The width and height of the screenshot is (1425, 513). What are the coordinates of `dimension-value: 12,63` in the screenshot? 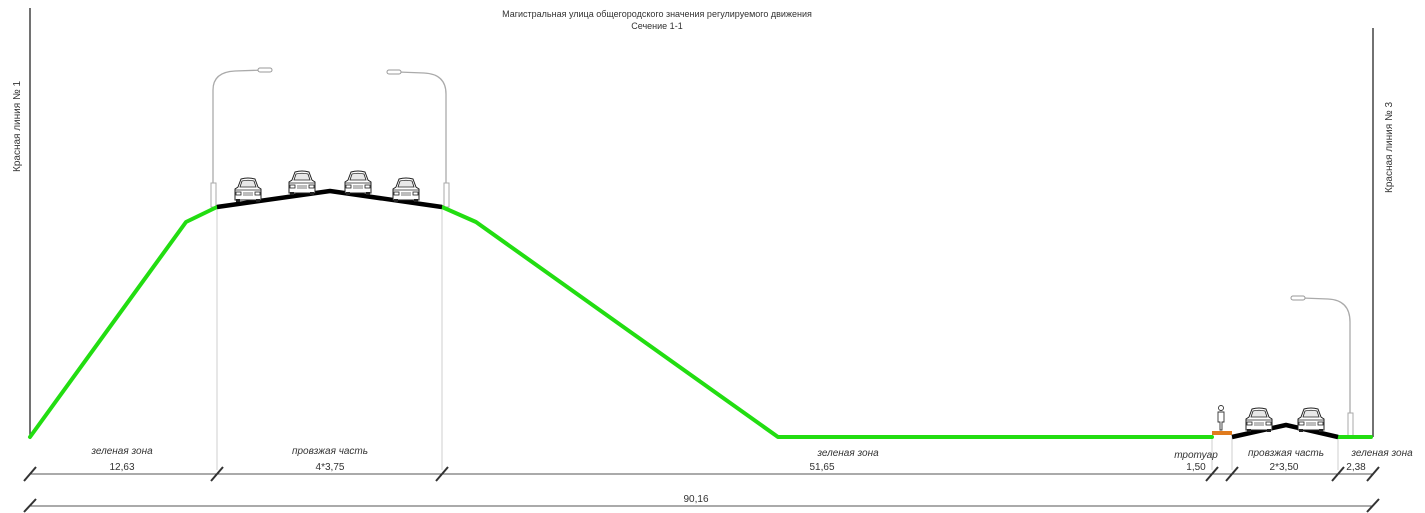 It's located at (121, 467).